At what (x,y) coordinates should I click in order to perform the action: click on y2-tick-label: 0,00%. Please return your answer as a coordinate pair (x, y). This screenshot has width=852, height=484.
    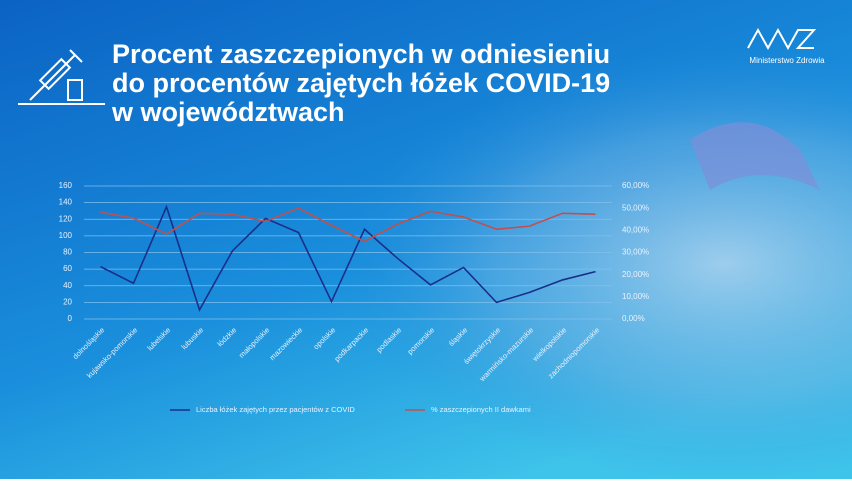
    Looking at the image, I should click on (633, 318).